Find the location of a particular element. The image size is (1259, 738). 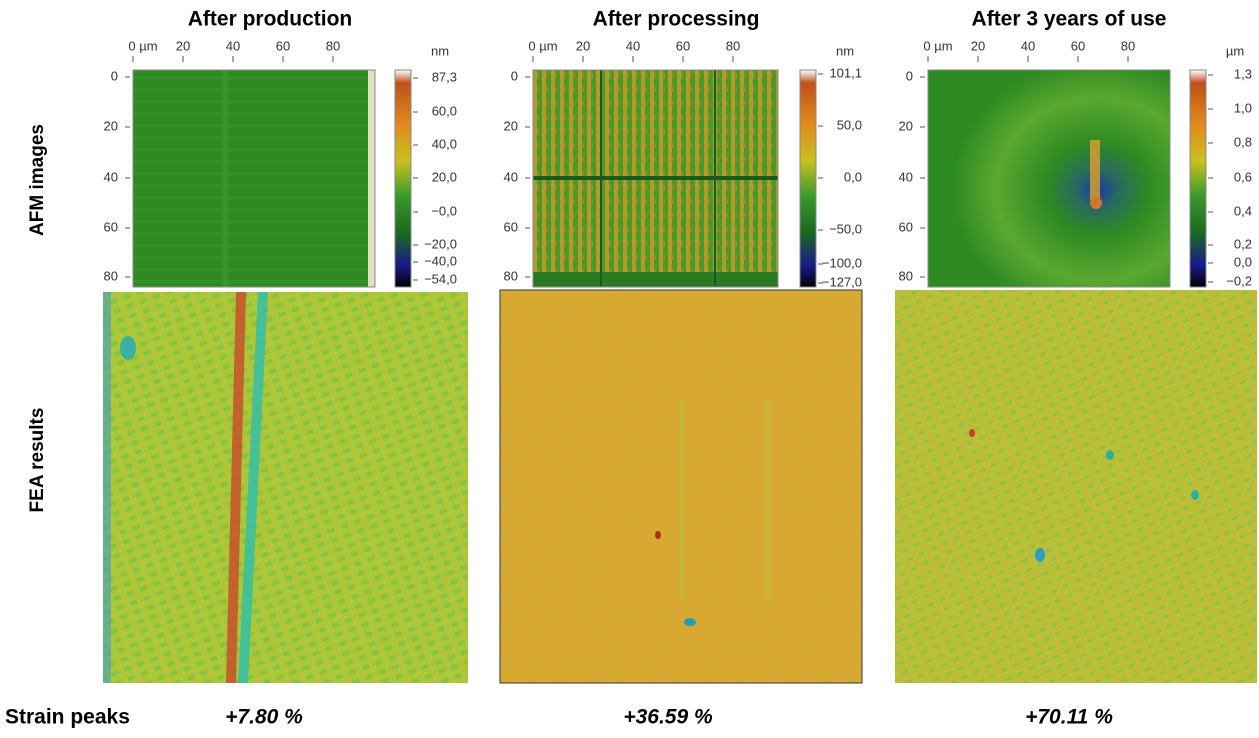

colorbar-tick-label: −20,0 is located at coordinates (440, 243).